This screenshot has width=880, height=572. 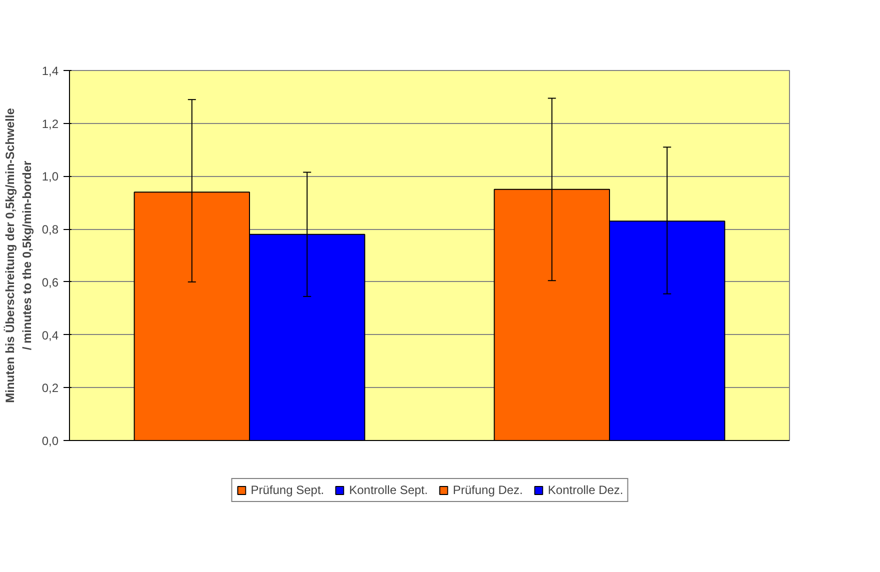 I want to click on y-tick-label: 0,6, so click(x=50, y=282).